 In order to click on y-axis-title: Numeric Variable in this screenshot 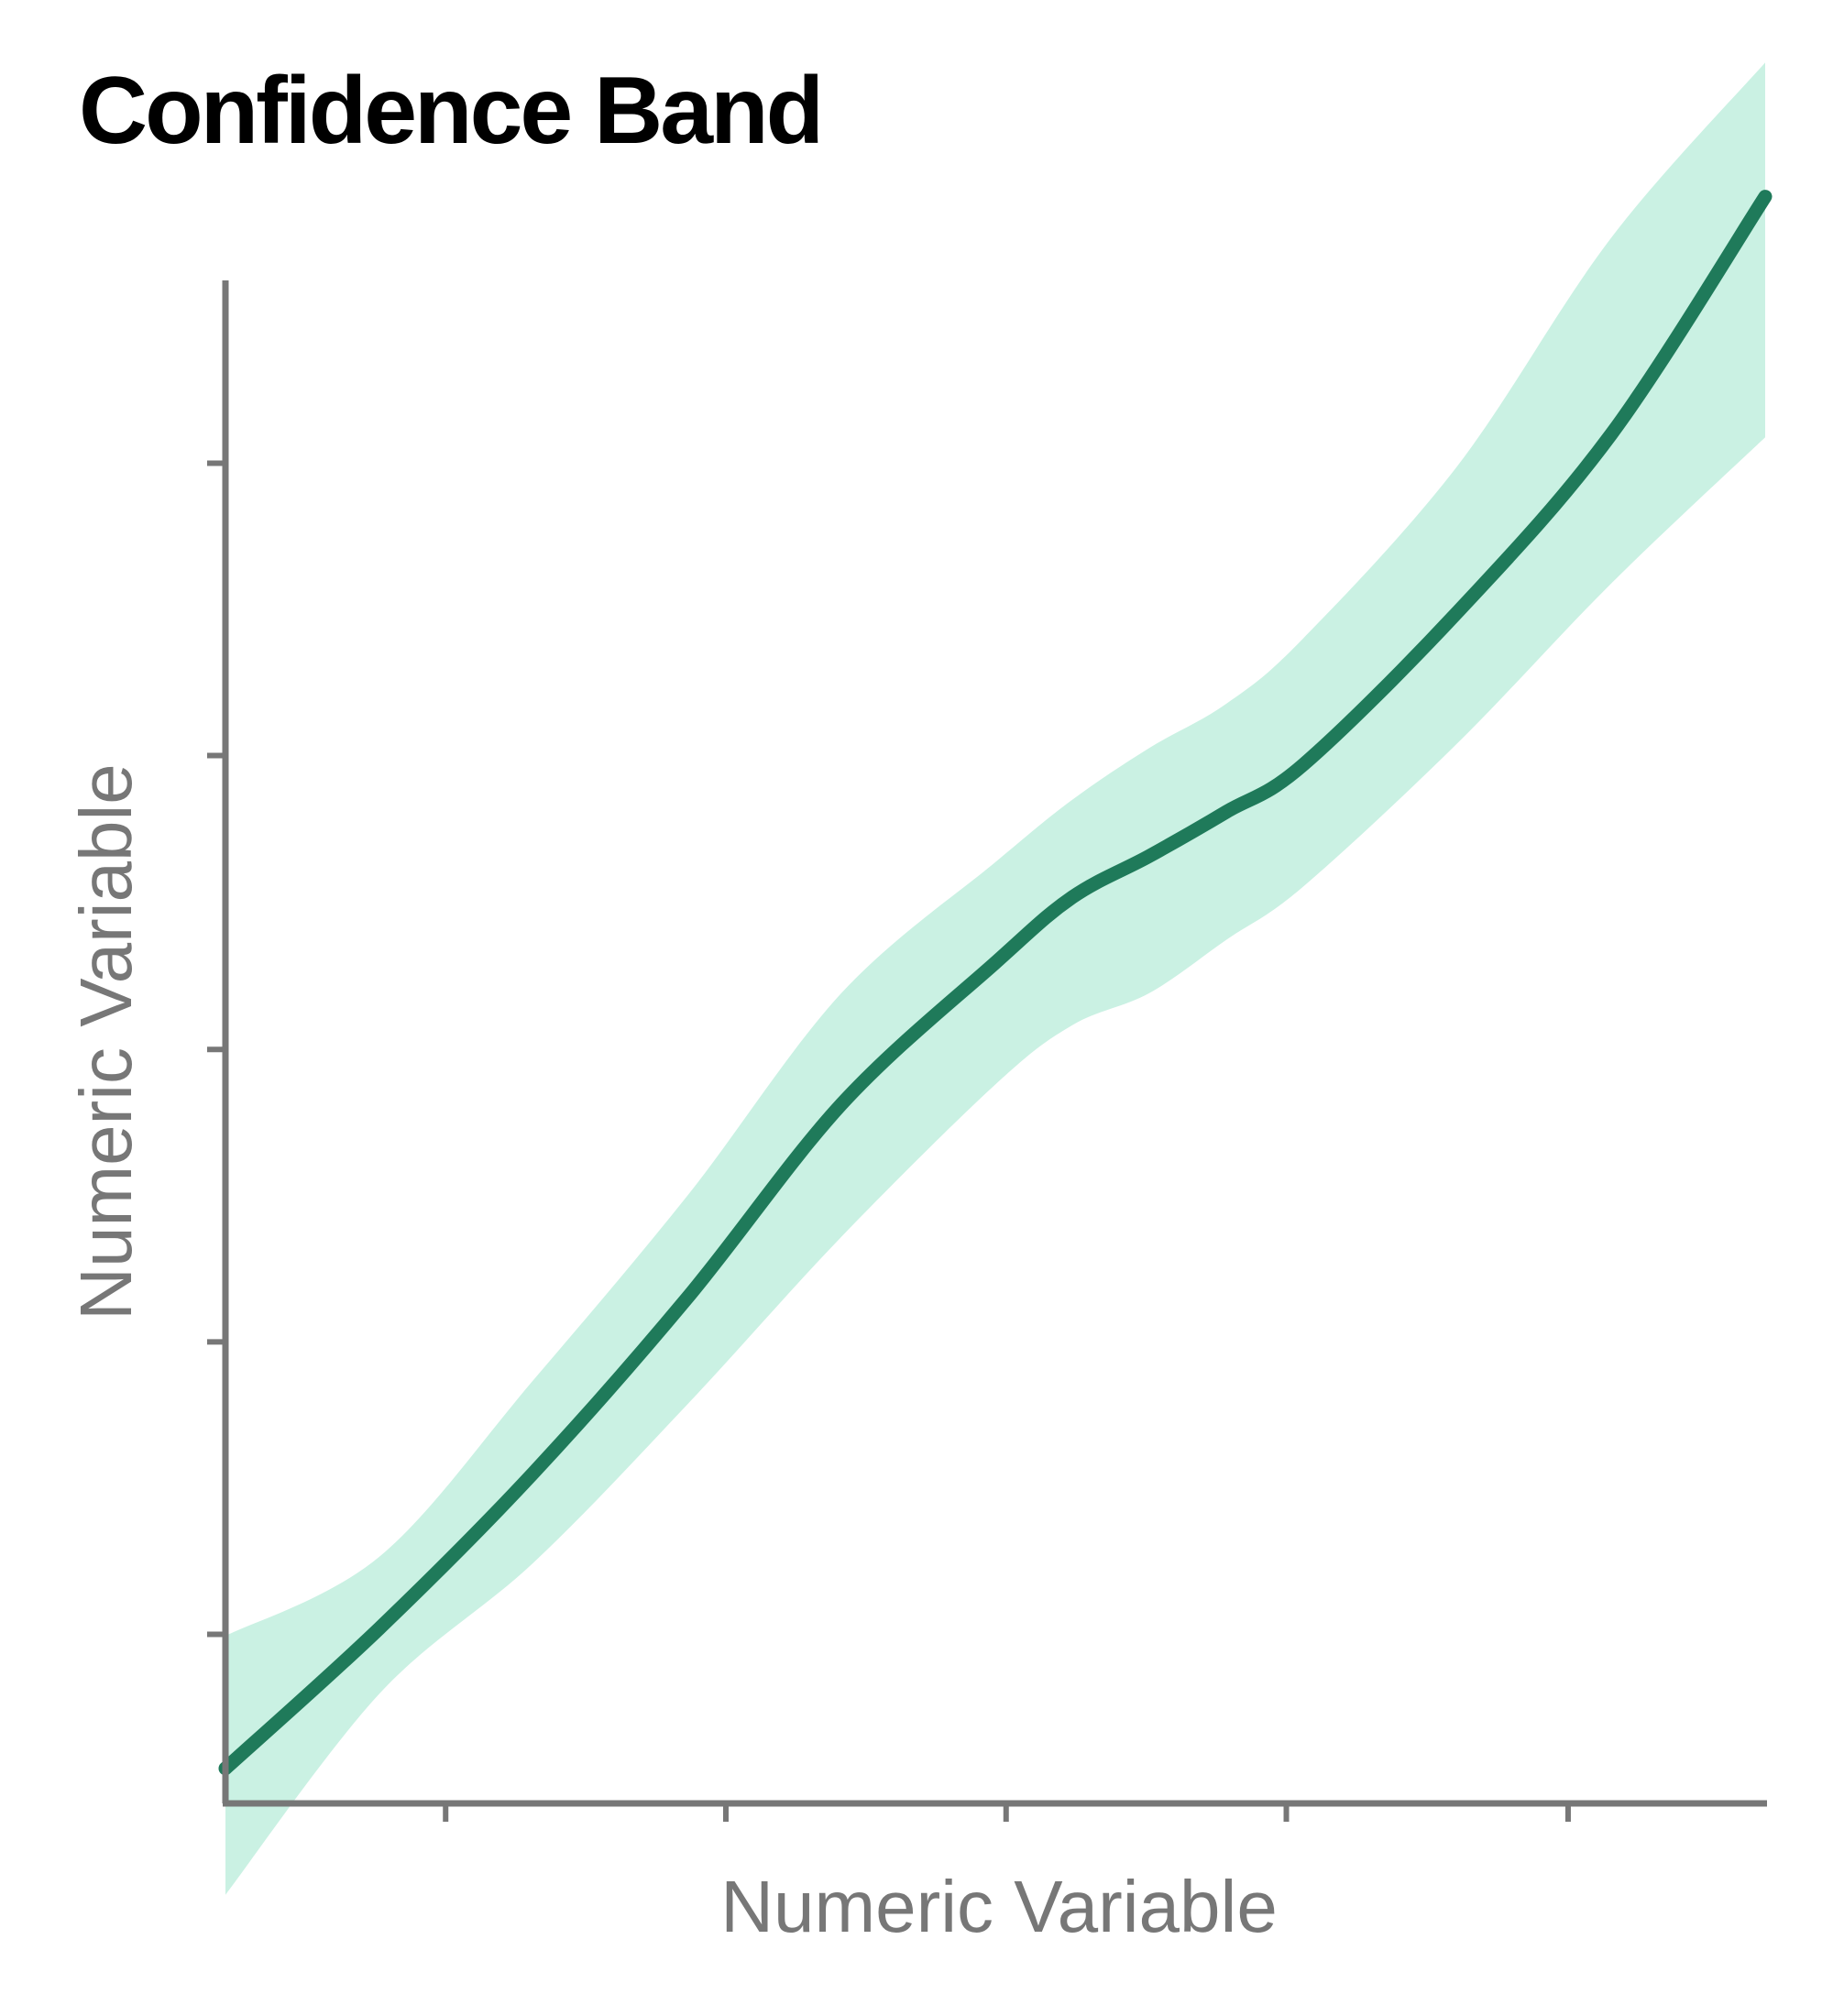, I will do `click(106, 1041)`.